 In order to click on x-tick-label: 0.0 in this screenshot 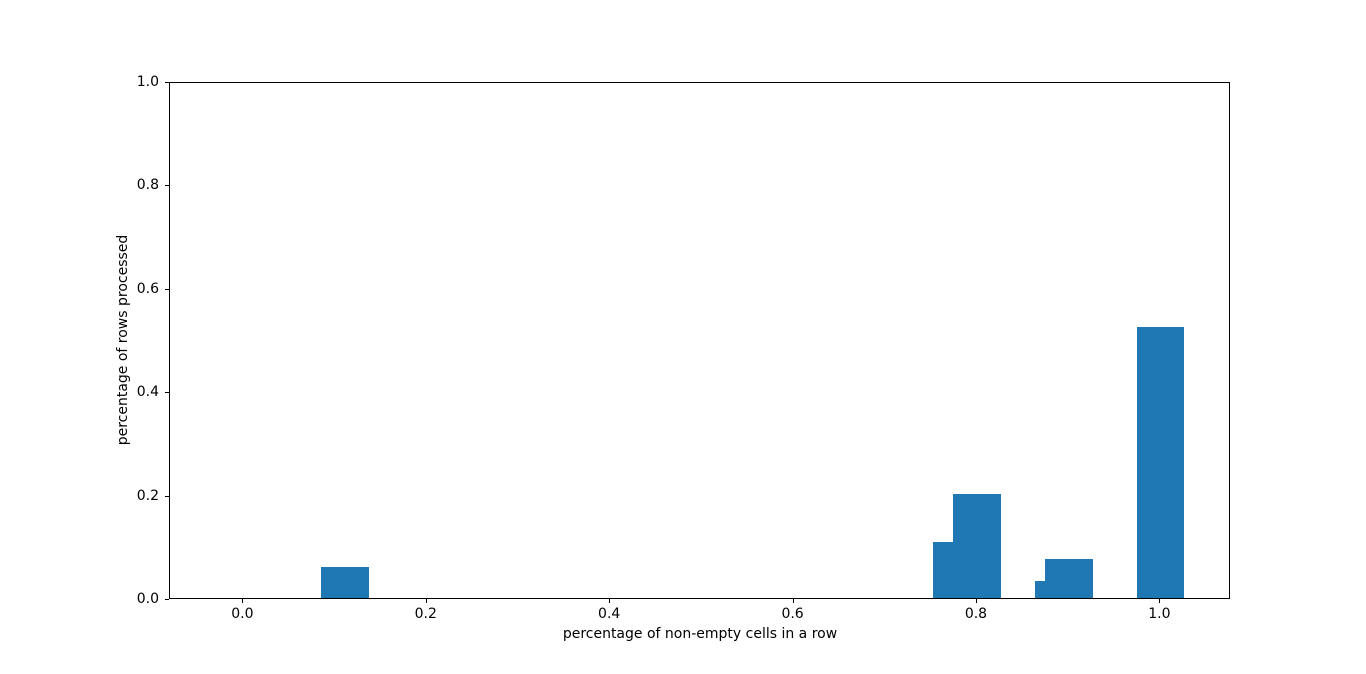, I will do `click(242, 614)`.